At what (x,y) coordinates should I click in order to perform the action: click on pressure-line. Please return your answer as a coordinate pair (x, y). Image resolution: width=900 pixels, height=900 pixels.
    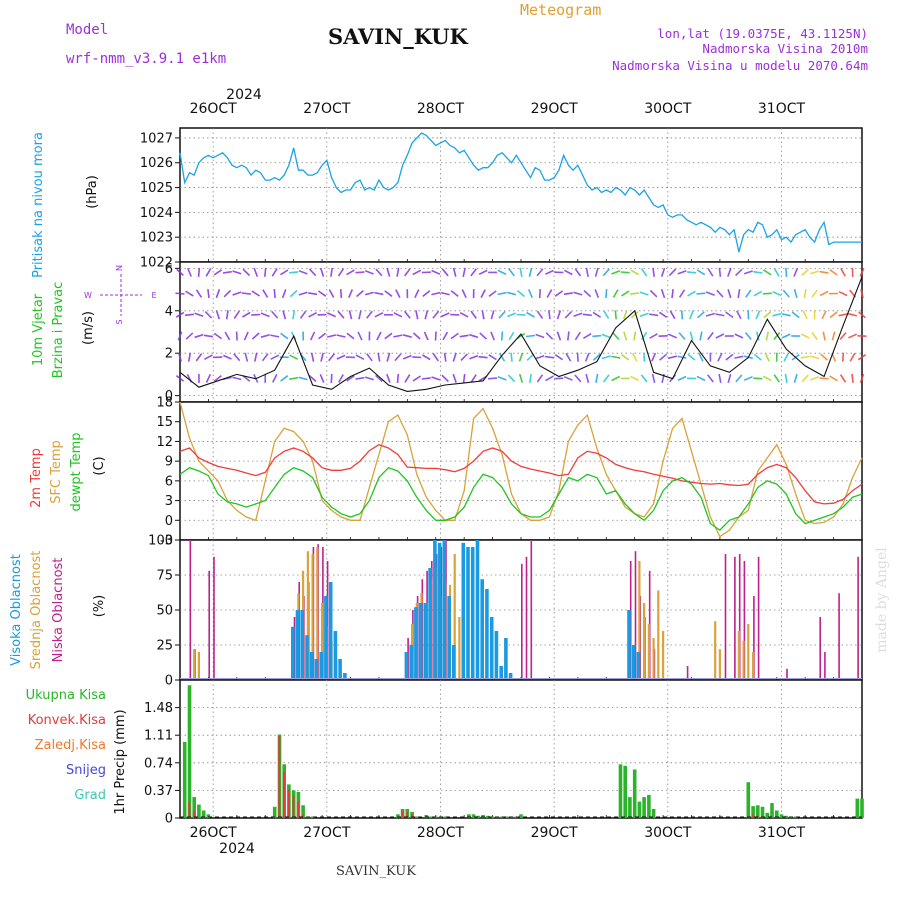
    Looking at the image, I should click on (520, 192).